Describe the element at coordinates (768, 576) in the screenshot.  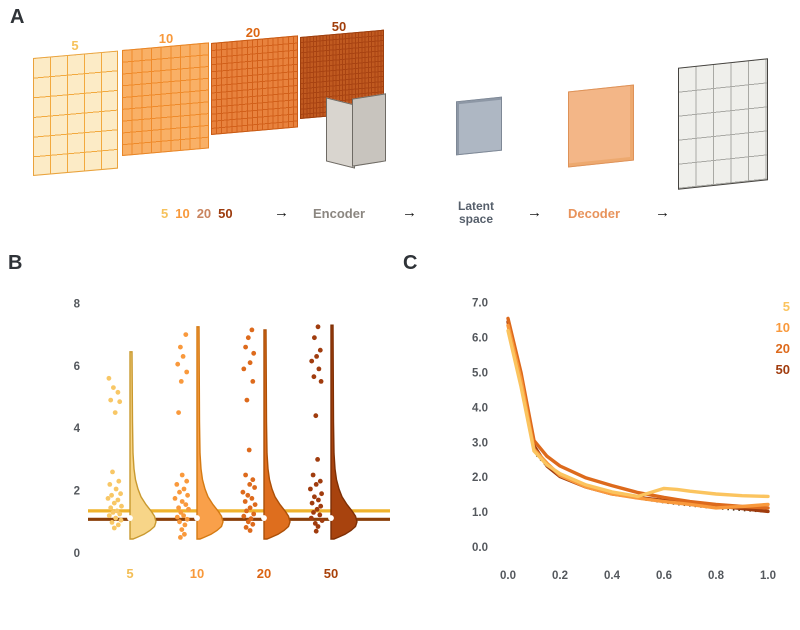
I see `c-x-tick-label: 1.0` at that location.